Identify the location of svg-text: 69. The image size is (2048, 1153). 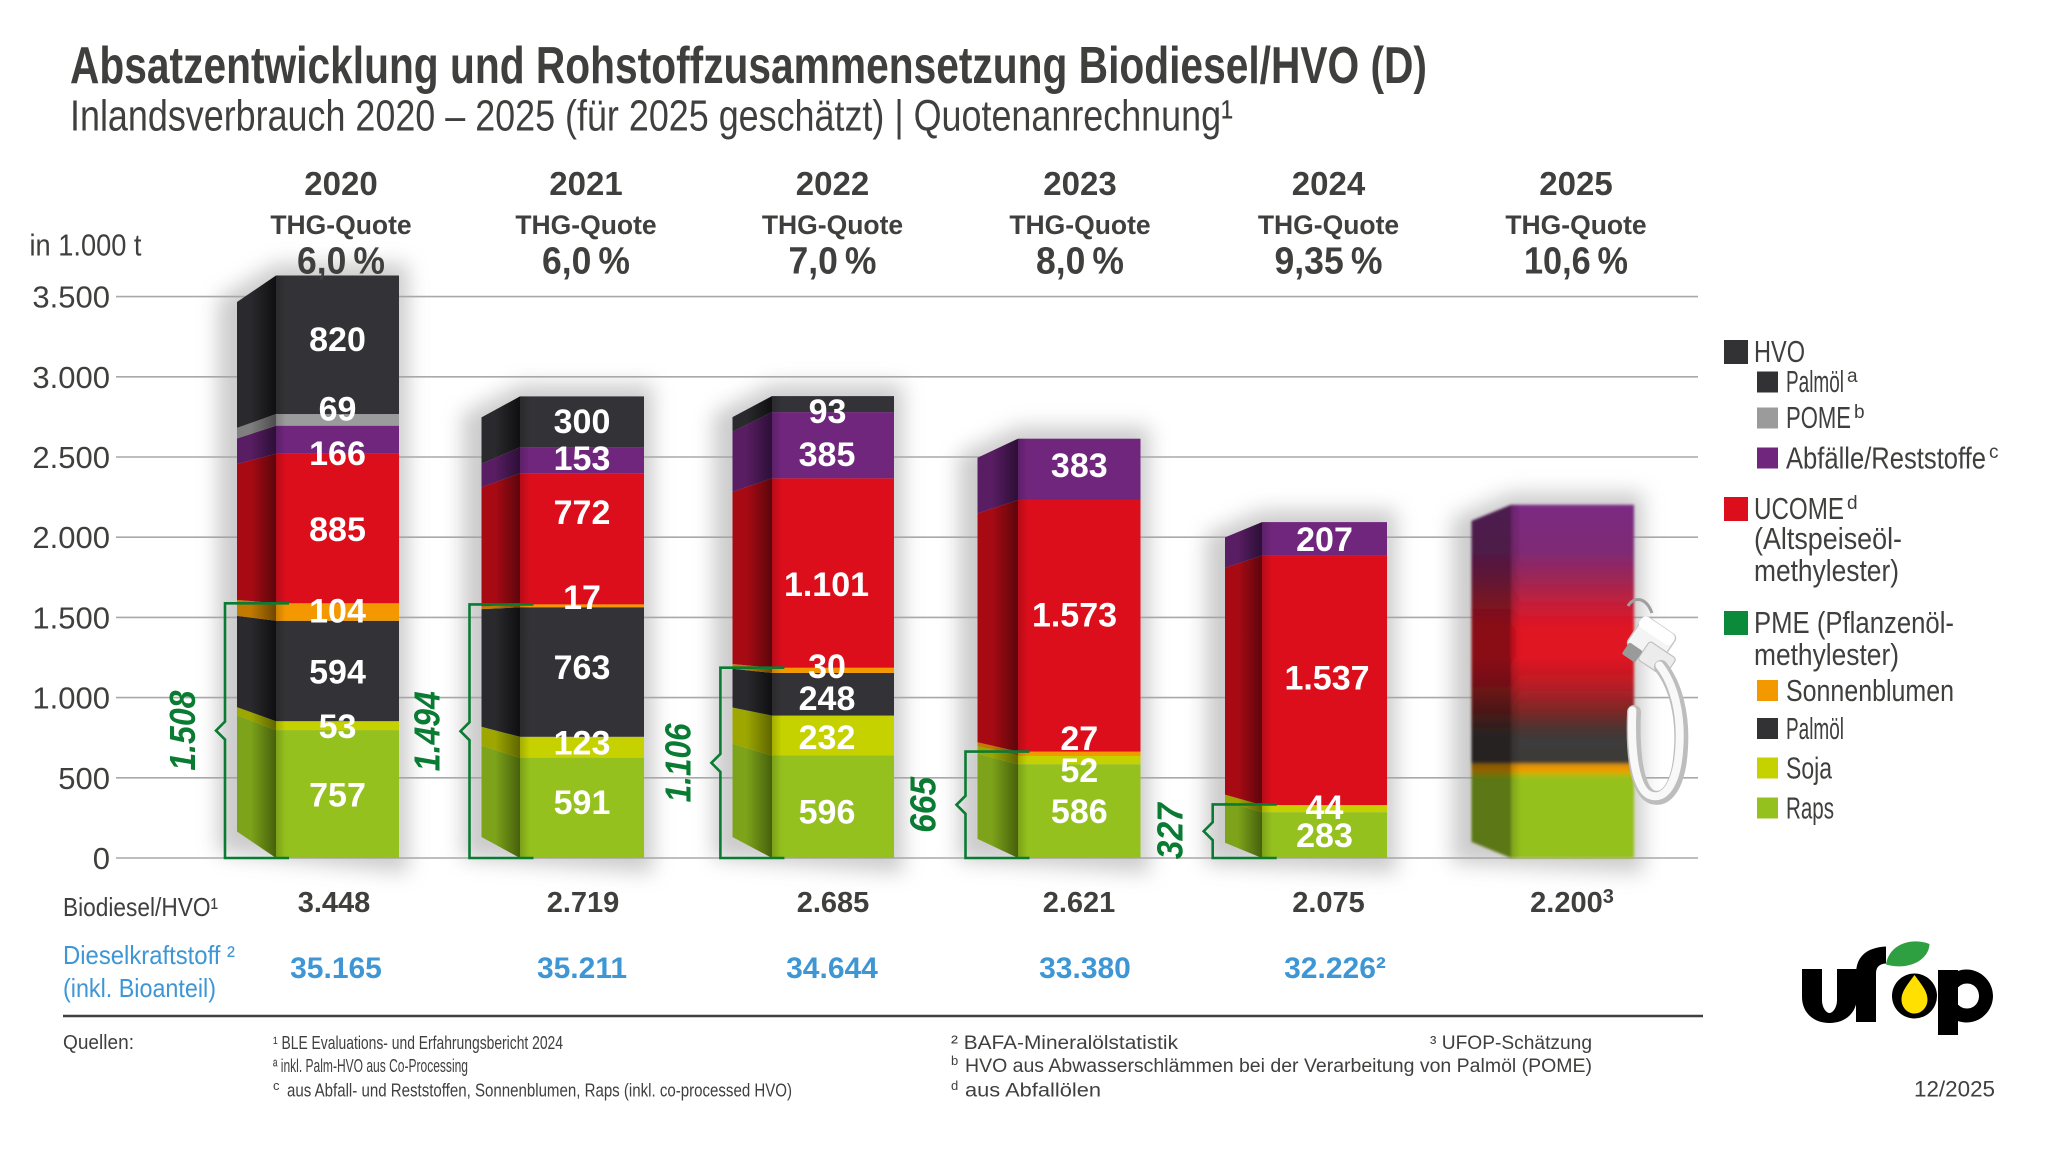
(338, 410).